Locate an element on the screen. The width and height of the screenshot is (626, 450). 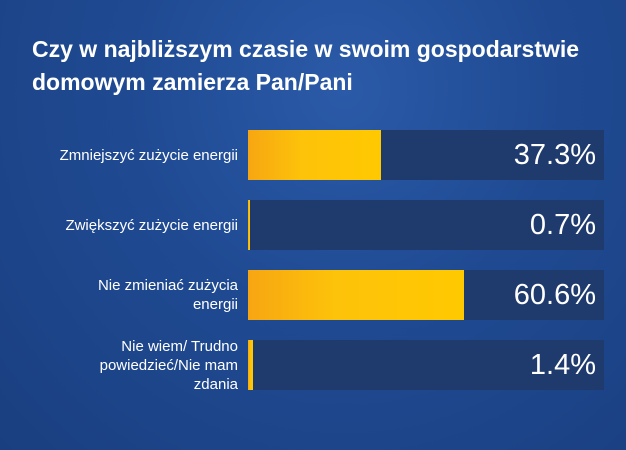
value-label: 1.4% is located at coordinates (562, 365).